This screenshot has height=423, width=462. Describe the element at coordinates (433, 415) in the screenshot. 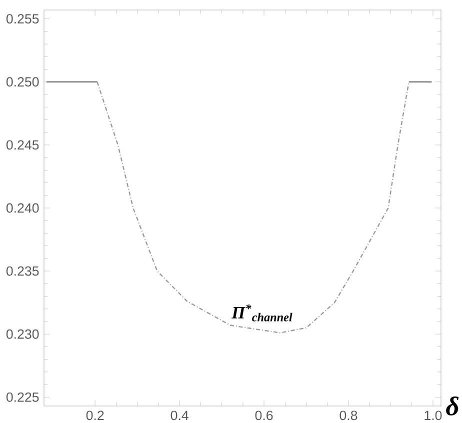

I see `x-tick-label: 1.0` at that location.